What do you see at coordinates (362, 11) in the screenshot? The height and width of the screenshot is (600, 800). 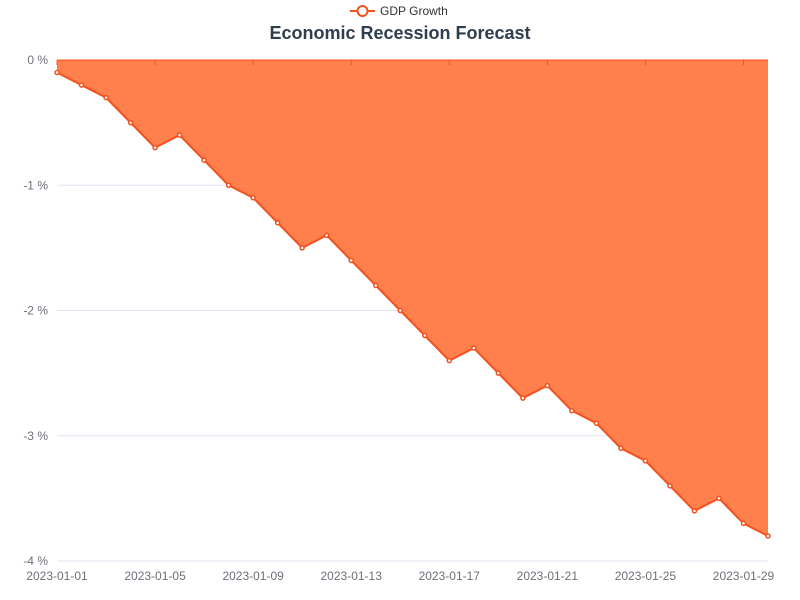 I see `legend-marker-icon` at bounding box center [362, 11].